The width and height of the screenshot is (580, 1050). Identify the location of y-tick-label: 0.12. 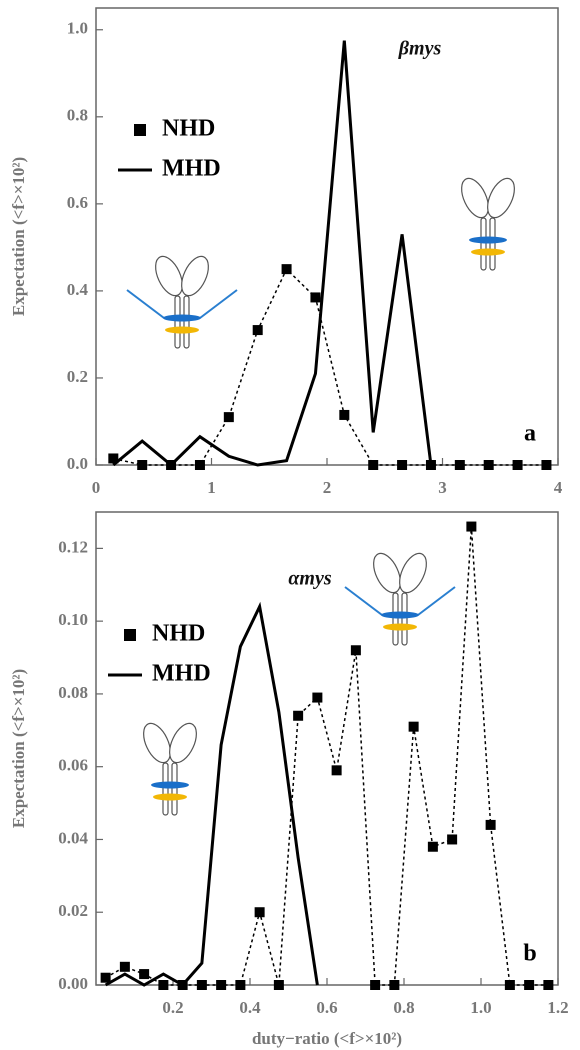
(73, 546).